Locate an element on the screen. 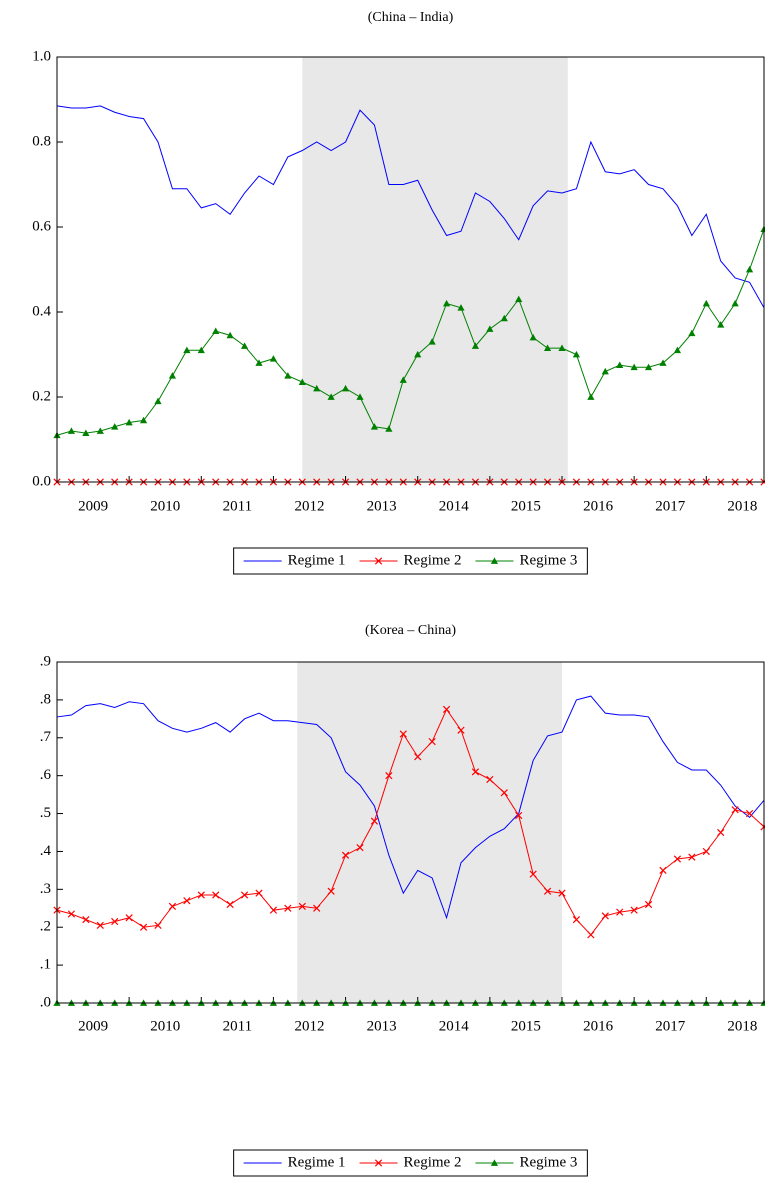 This screenshot has height=1186, width=765. y-tick-label: .1 is located at coordinates (45, 965).